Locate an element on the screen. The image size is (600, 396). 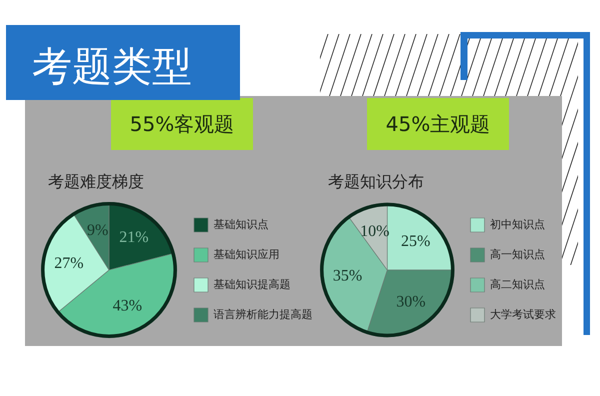
legend-label: 初中知识点 is located at coordinates (517, 224).